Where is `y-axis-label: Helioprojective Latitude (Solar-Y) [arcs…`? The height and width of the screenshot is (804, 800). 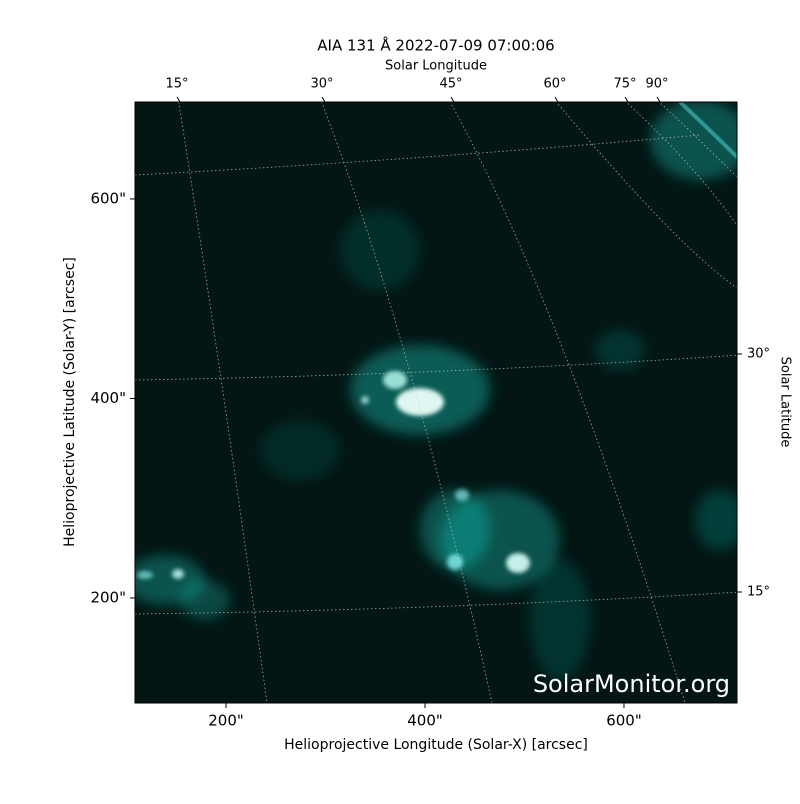
y-axis-label: Helioprojective Latitude (Solar-Y) [arcs… is located at coordinates (70, 402).